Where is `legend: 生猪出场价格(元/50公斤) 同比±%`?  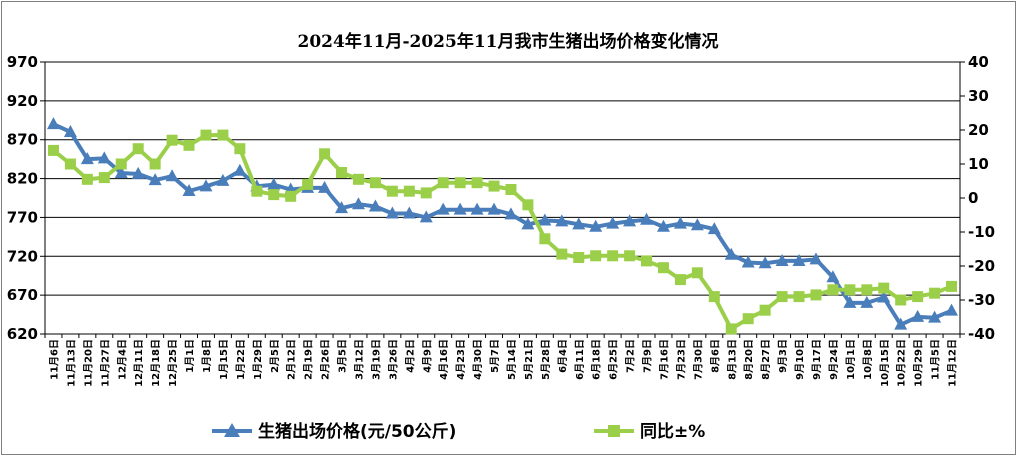 legend: 生猪出场价格(元/50公斤) 同比±% is located at coordinates (458, 431).